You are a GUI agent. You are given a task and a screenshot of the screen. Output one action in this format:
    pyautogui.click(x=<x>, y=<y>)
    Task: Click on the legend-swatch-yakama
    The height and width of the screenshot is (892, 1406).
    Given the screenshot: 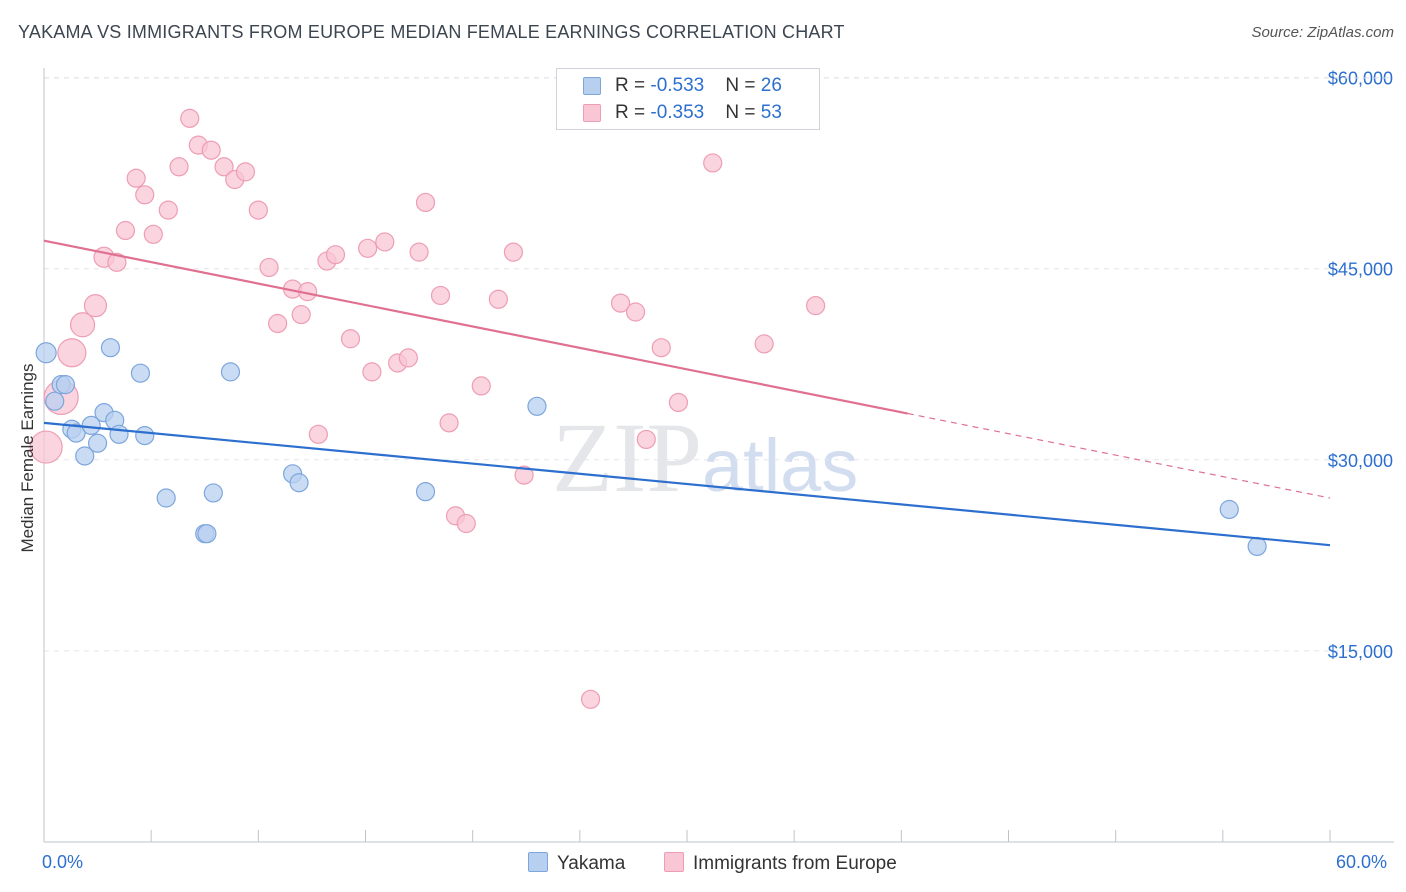 What is the action you would take?
    pyautogui.click(x=538, y=862)
    